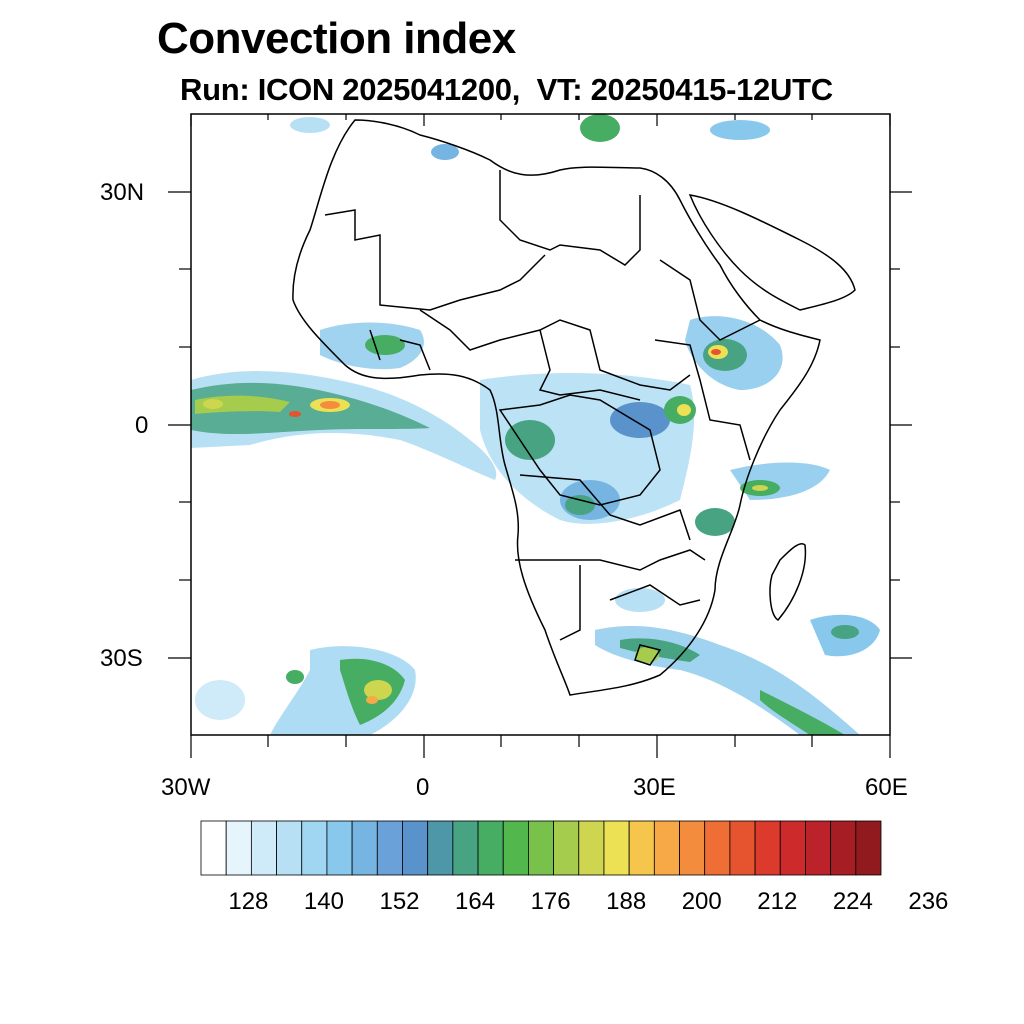 This screenshot has height=1024, width=1024. What do you see at coordinates (122, 192) in the screenshot?
I see `y-label-30n: 30N` at bounding box center [122, 192].